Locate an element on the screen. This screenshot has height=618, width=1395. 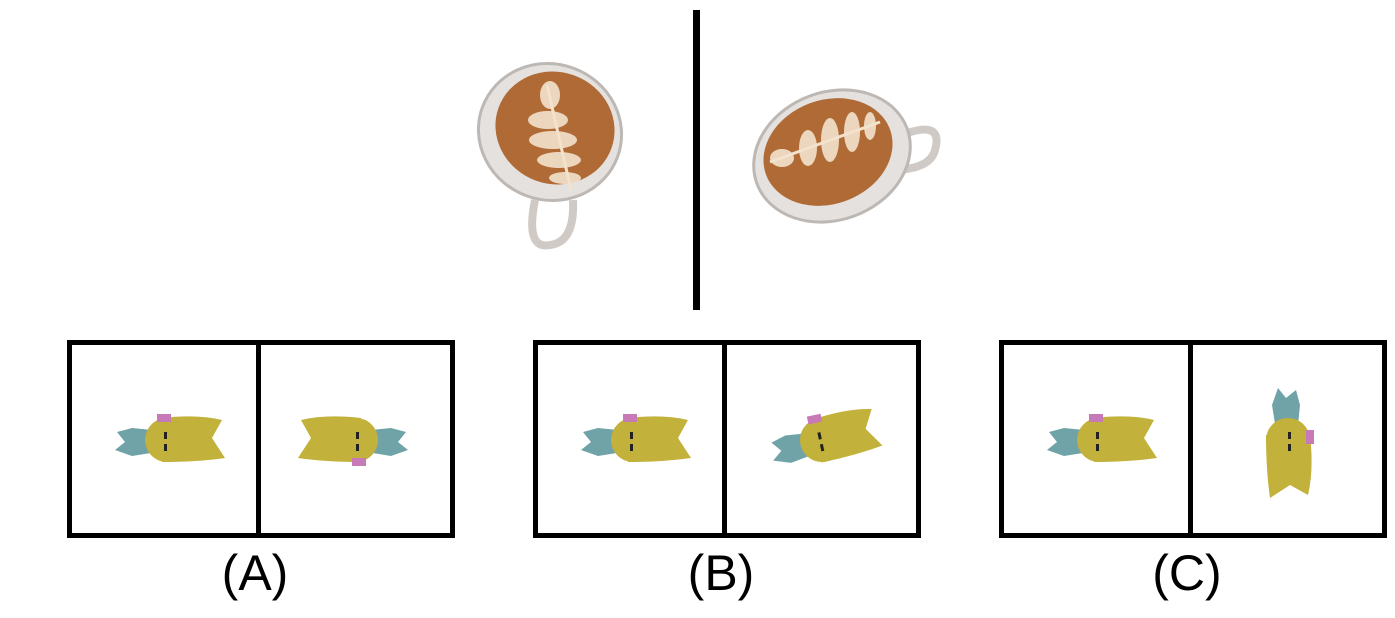
option-a-label: (A) is located at coordinates (255, 573).